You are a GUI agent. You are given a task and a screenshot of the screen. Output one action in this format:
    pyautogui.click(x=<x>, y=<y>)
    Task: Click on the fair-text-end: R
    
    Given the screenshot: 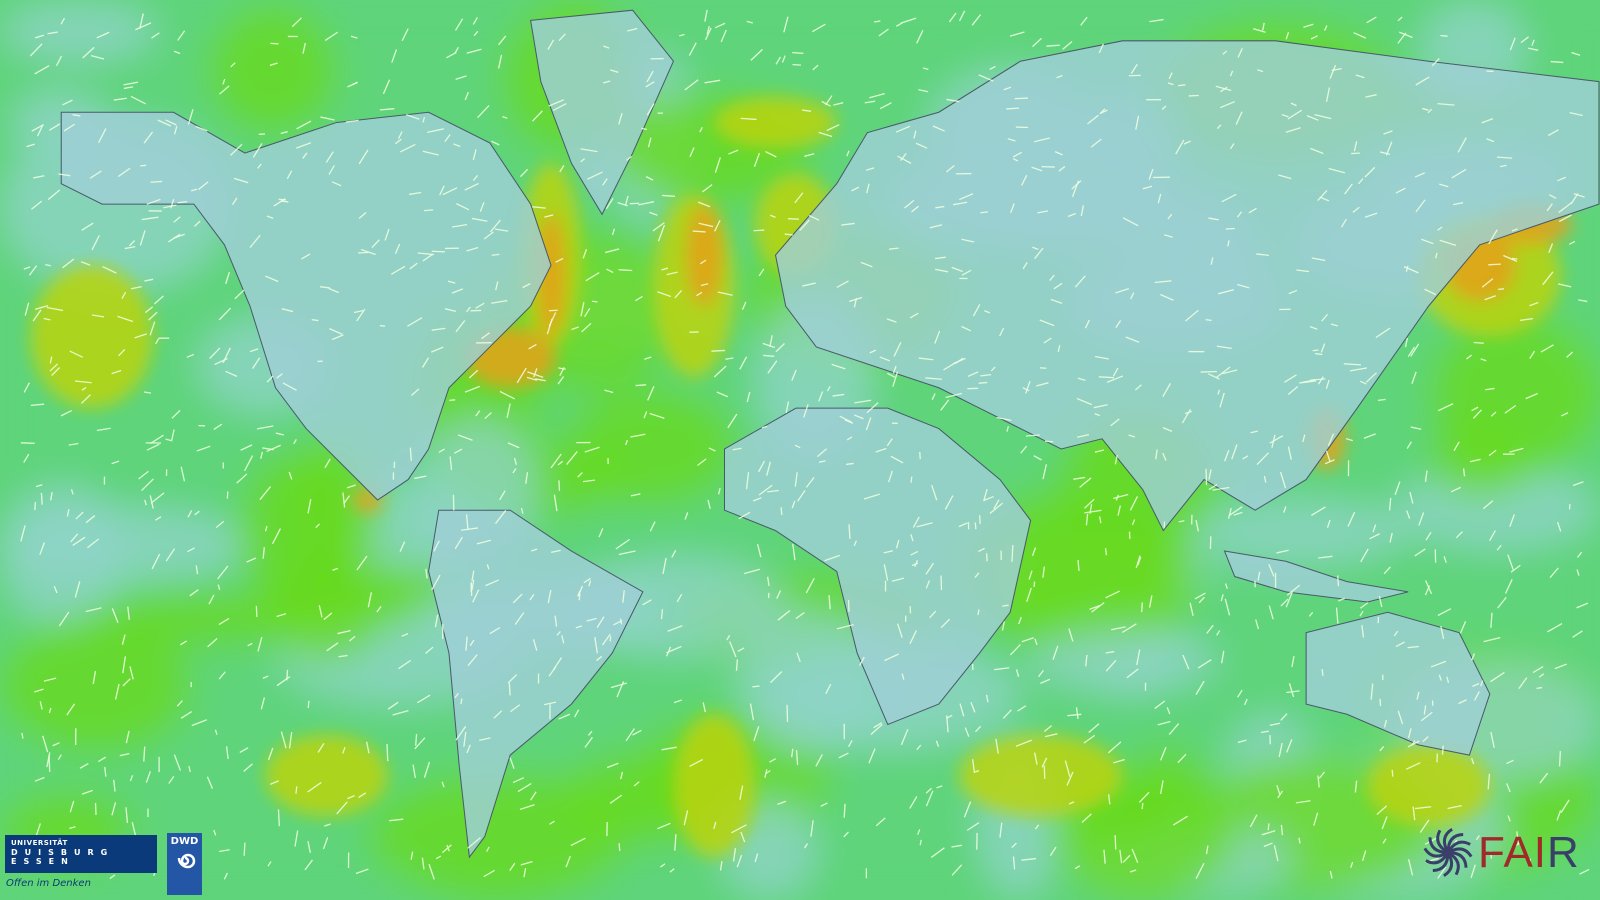 What is the action you would take?
    pyautogui.click(x=1563, y=852)
    